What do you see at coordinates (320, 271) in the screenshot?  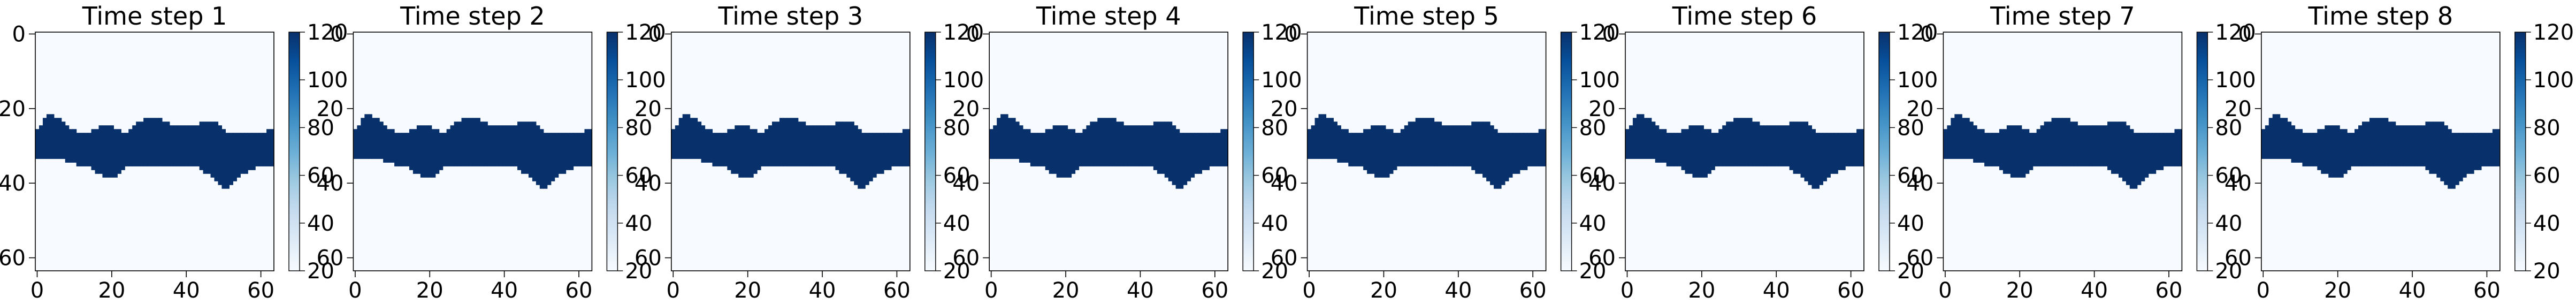 I see `colorbar-tick-label: 20` at bounding box center [320, 271].